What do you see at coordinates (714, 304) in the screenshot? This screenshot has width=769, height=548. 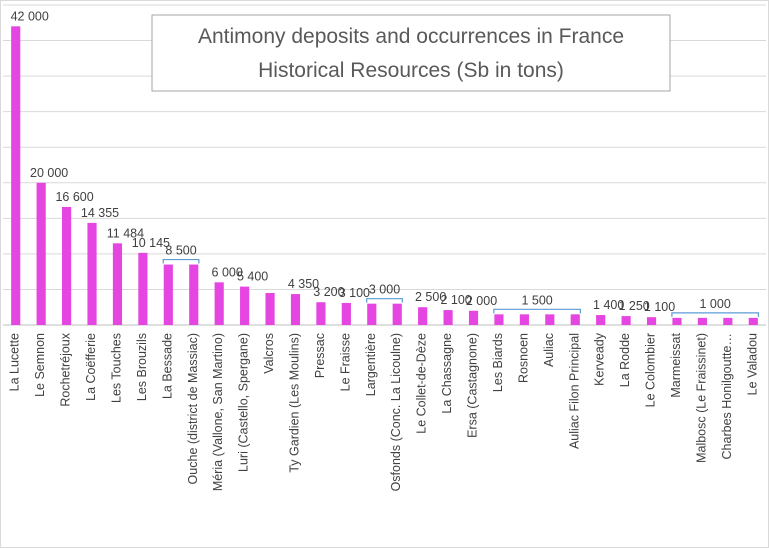 I see `data-label: 1 000` at bounding box center [714, 304].